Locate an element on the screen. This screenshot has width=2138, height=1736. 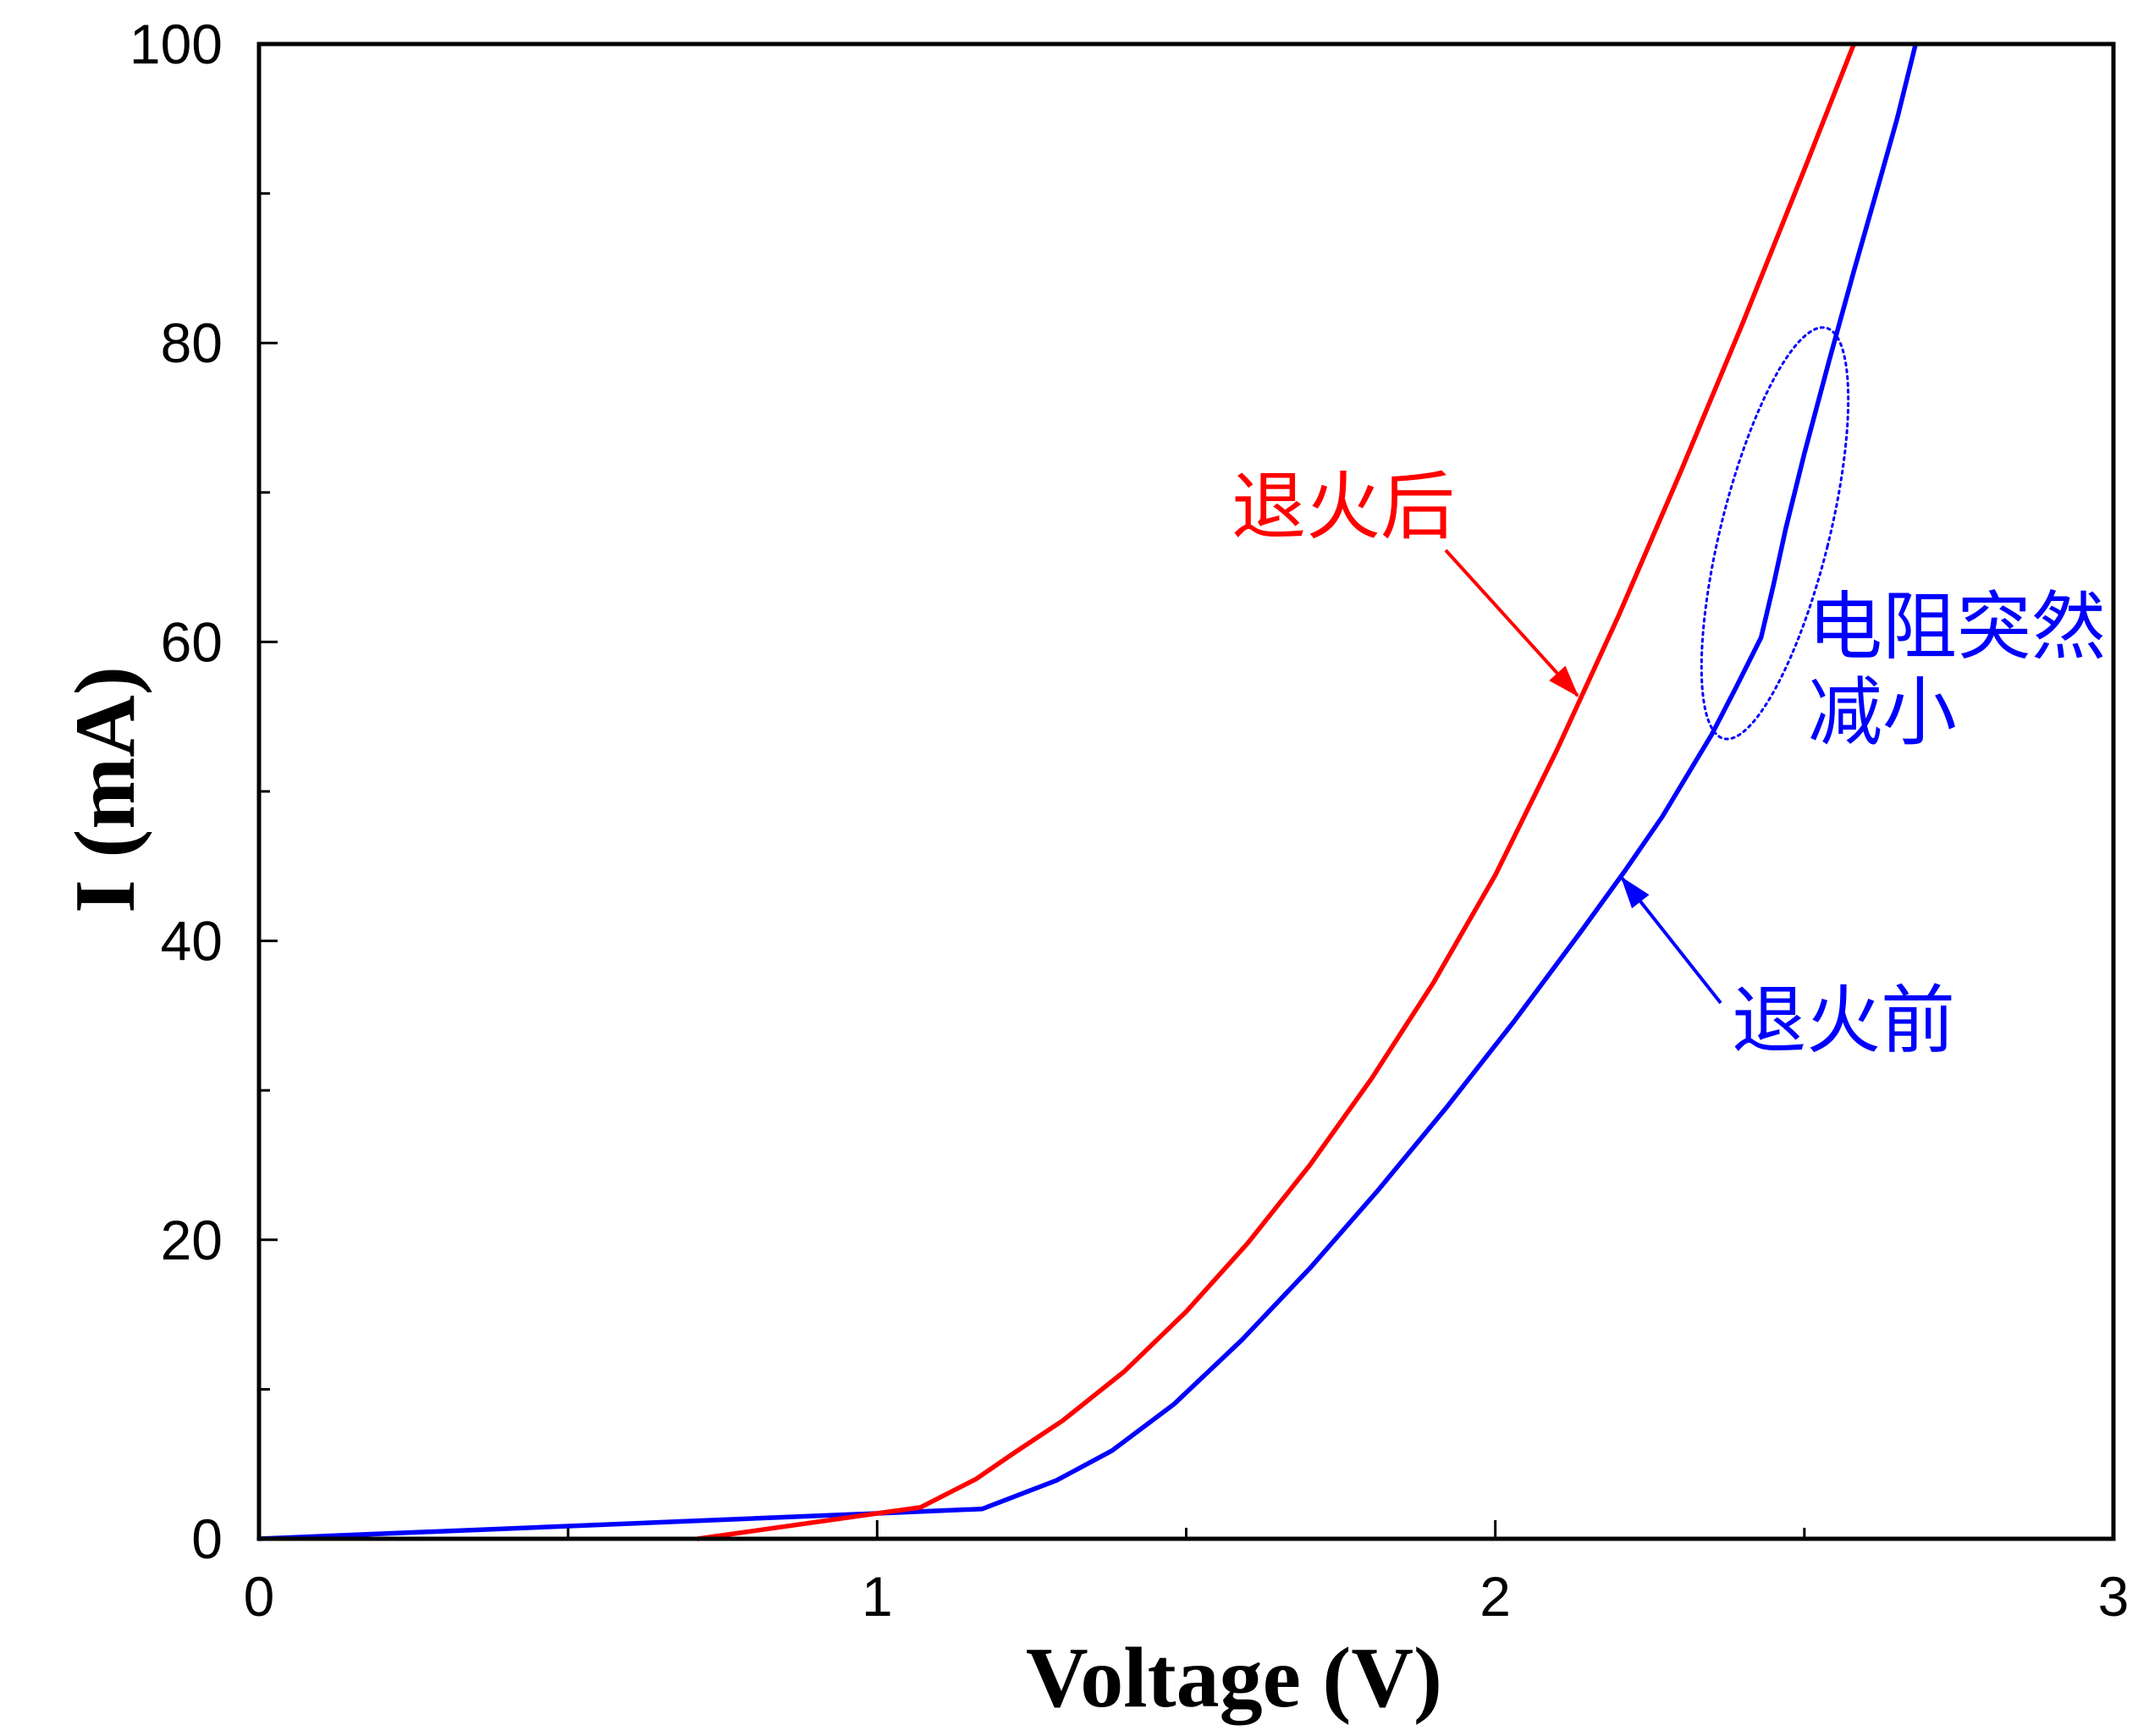
highlight-ellipse is located at coordinates (1775, 533).